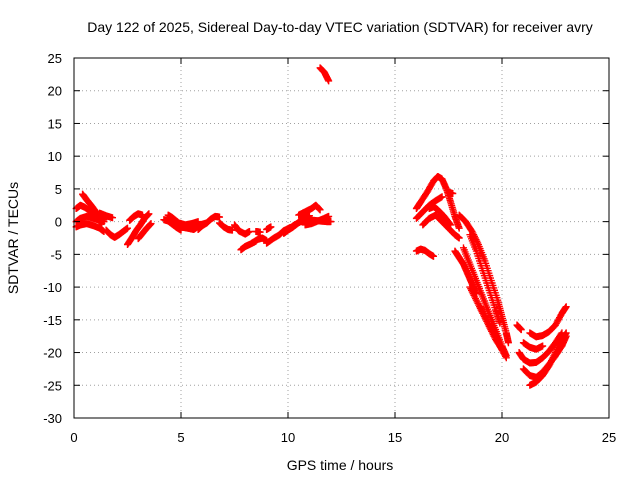 The image size is (640, 480). What do you see at coordinates (13, 238) in the screenshot?
I see `y-axis-title: SDTVAR / TECUs` at bounding box center [13, 238].